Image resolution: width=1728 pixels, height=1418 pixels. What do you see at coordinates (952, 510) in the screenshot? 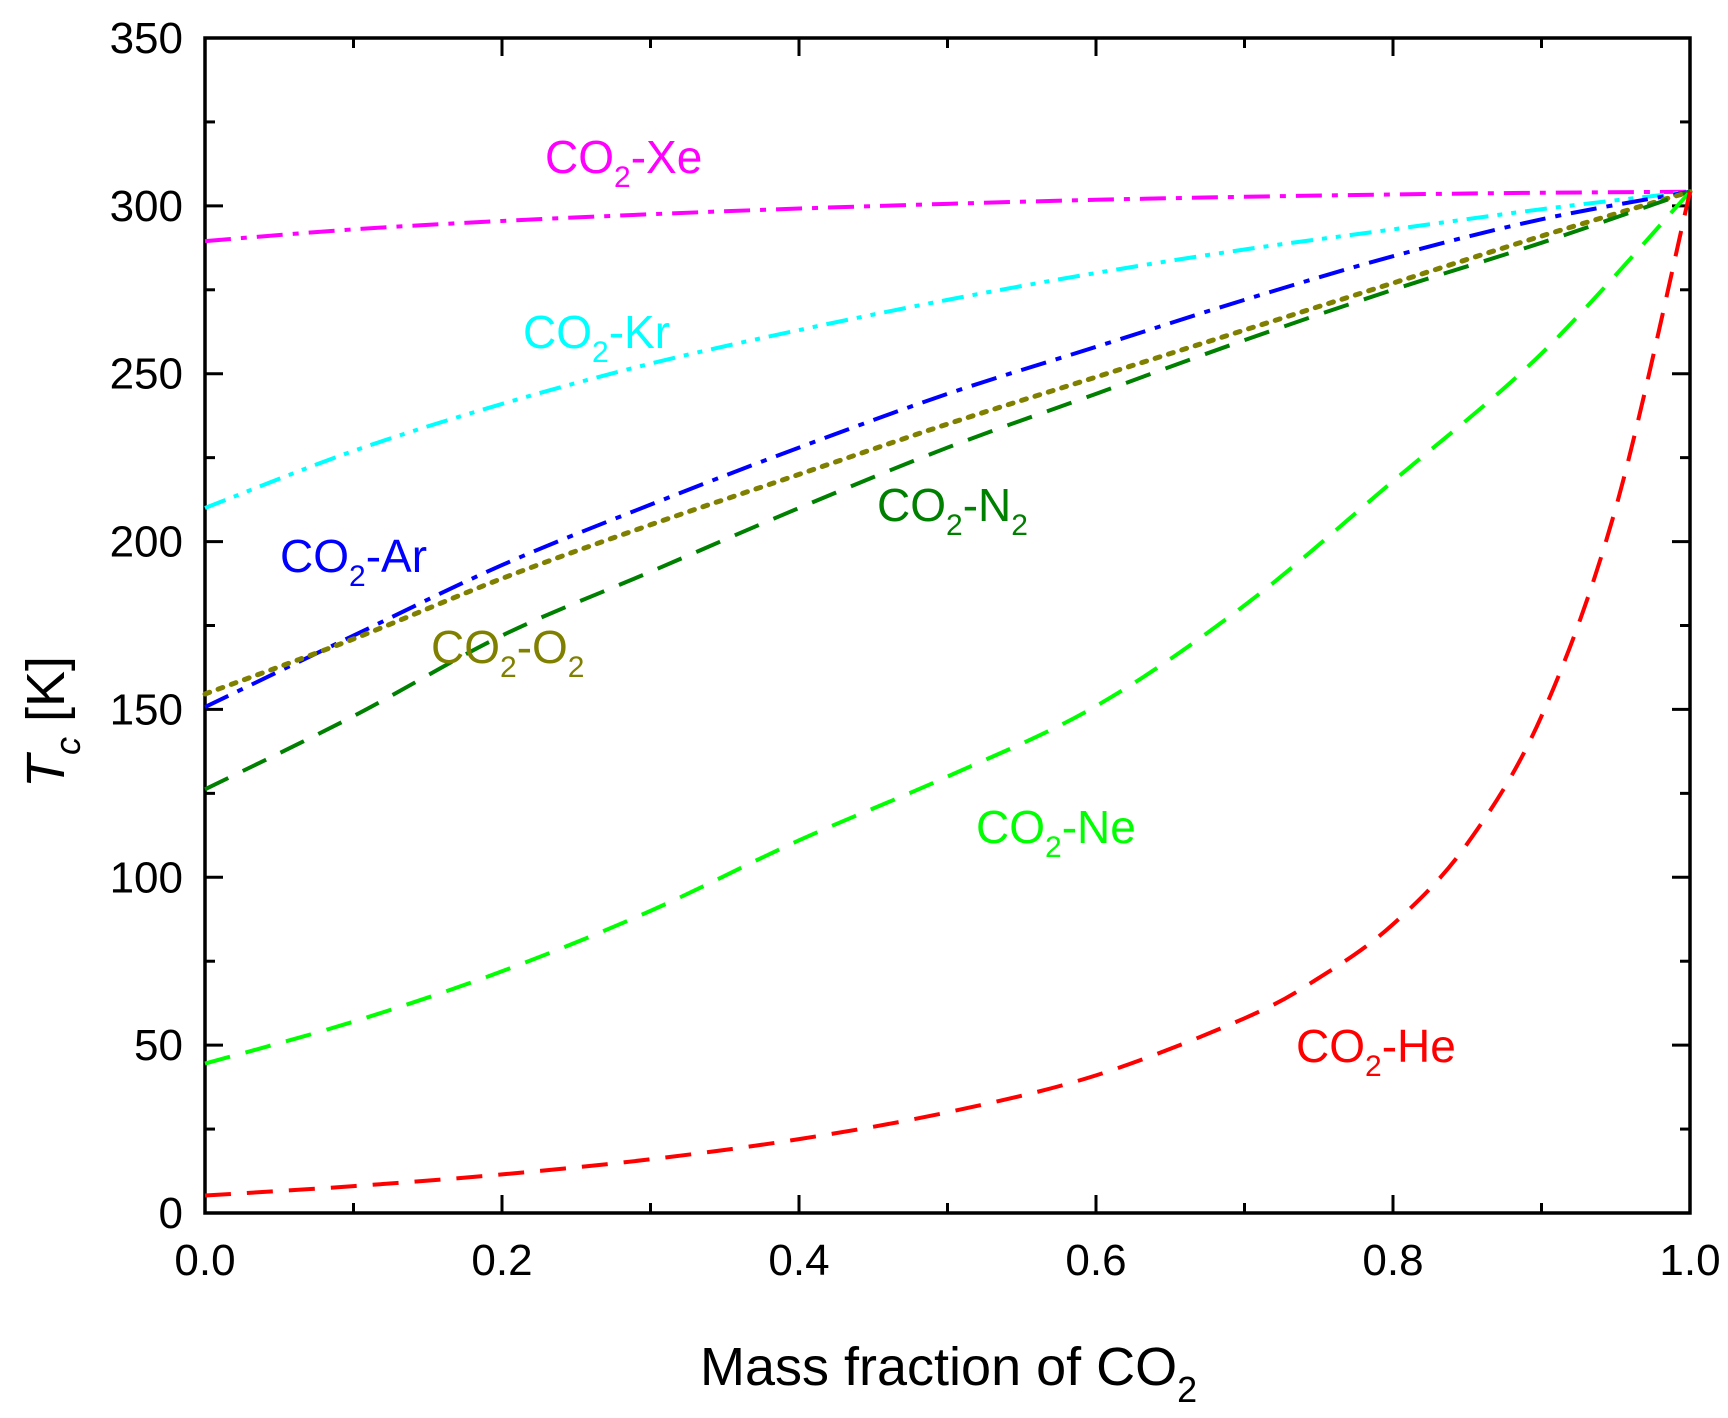
I see `label-co2-n2: CO2-N2` at bounding box center [952, 510].